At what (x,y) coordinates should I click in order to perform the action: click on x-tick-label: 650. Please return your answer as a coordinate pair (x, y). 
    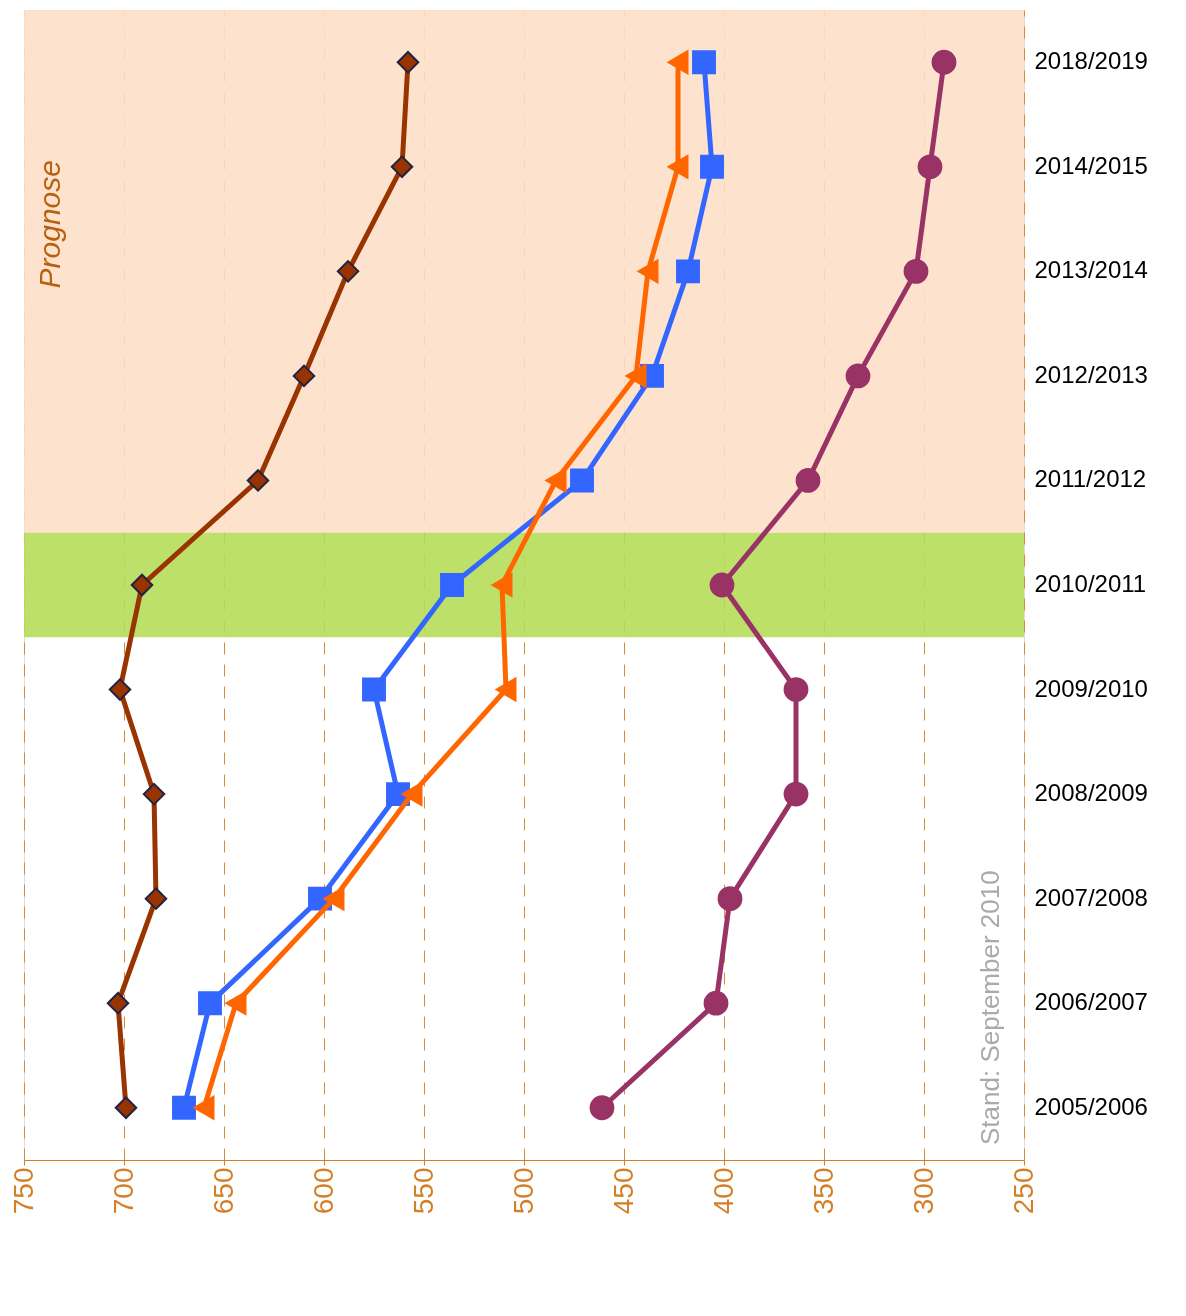
    Looking at the image, I should click on (223, 1191).